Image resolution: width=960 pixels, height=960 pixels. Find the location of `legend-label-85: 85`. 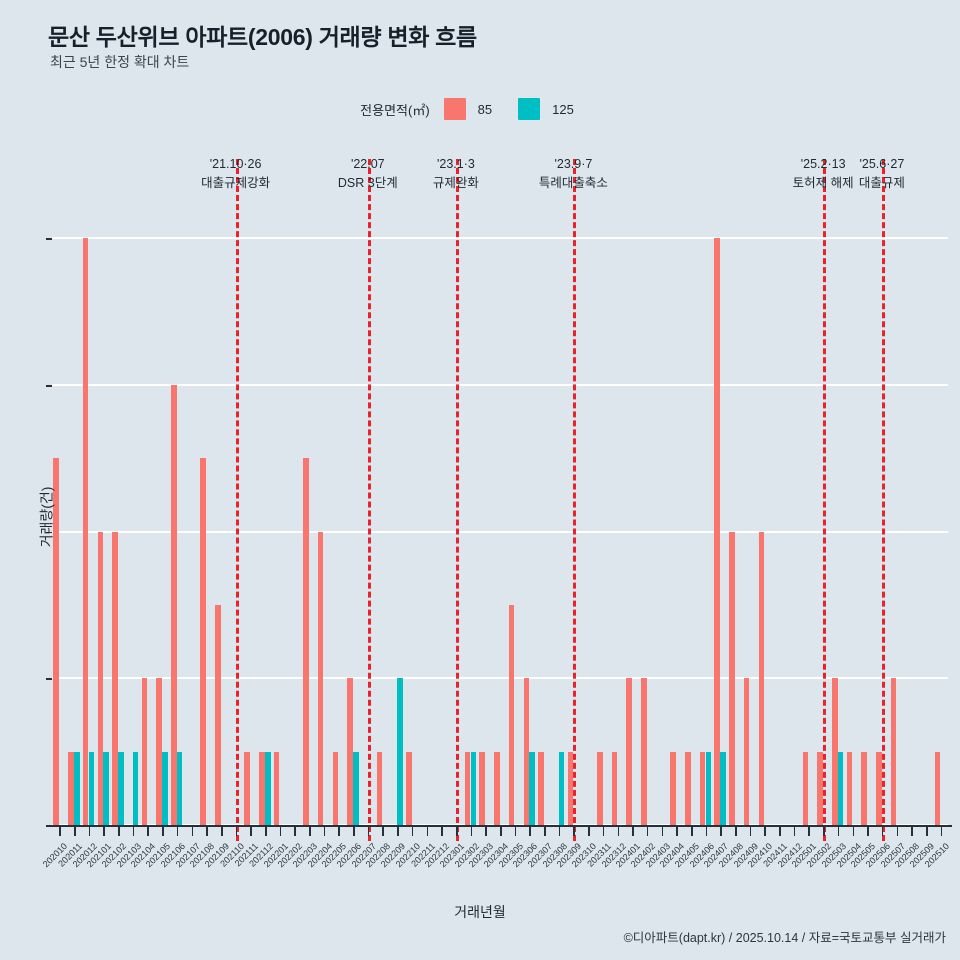

legend-label-85: 85 is located at coordinates (485, 109).